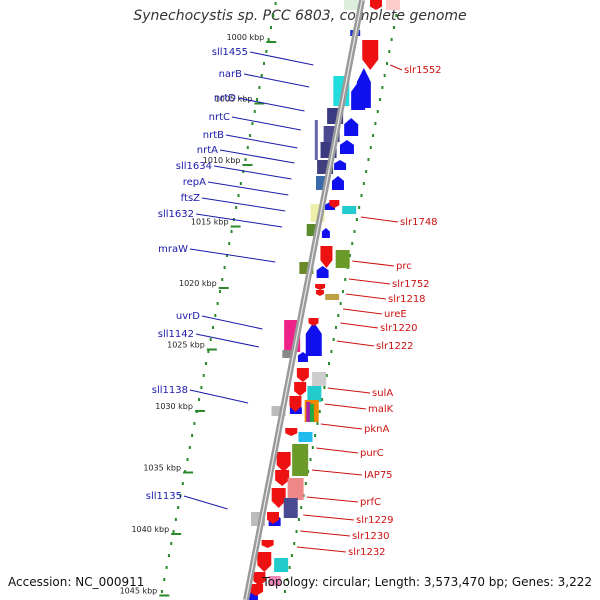 The width and height of the screenshot is (600, 600). Describe the element at coordinates (210, 222) in the screenshot. I see `scale-tick-label: 1015 kbp` at that location.